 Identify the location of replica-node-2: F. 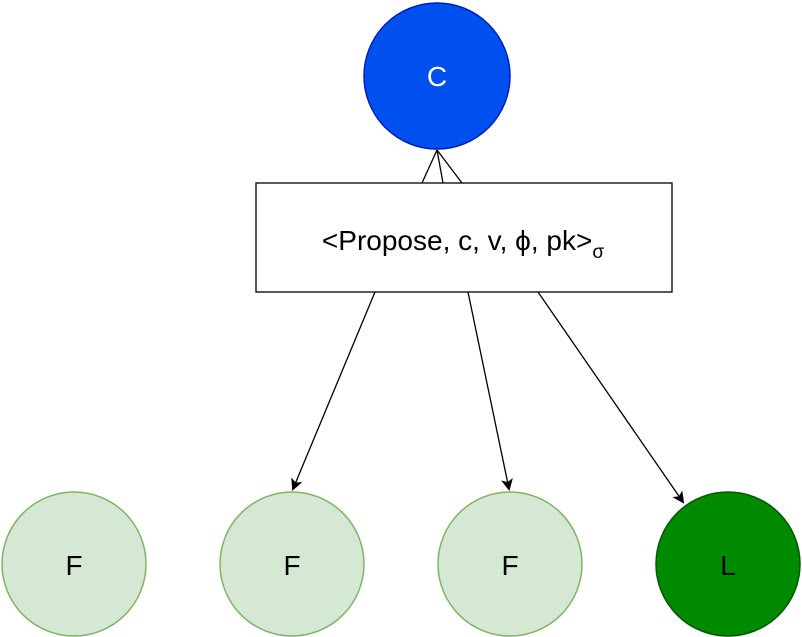
(292, 564).